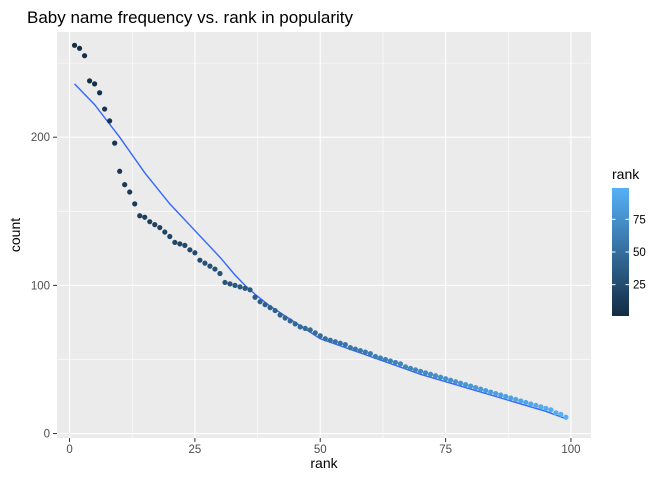 This screenshot has width=672, height=480. I want to click on y-tick-label: 200, so click(40, 138).